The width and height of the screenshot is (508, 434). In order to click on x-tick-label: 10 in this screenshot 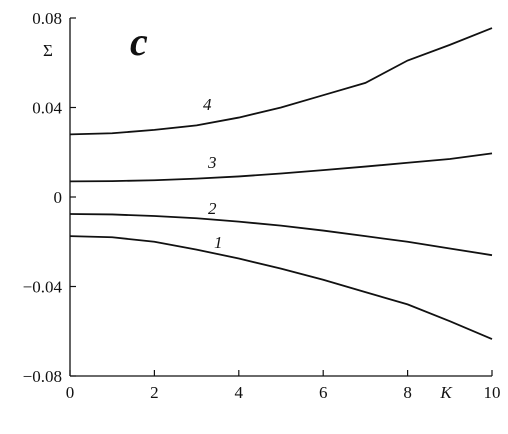, I will do `click(492, 392)`.